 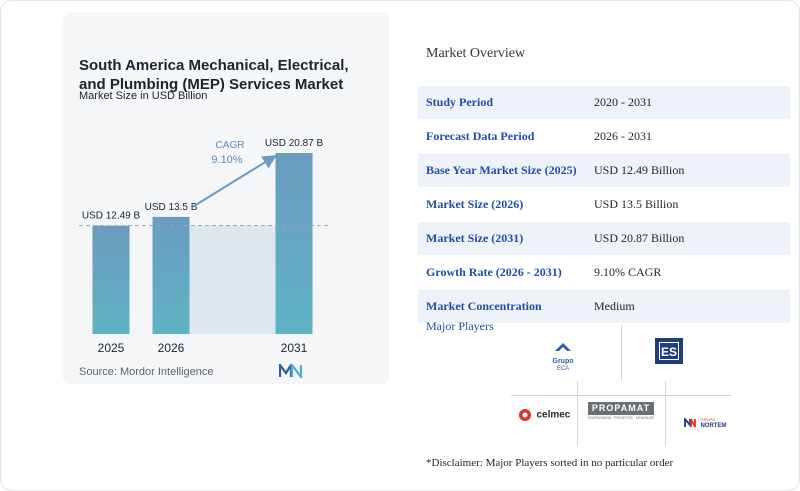 I want to click on nortem-logo: GRUPO NORTEM, so click(x=705, y=421).